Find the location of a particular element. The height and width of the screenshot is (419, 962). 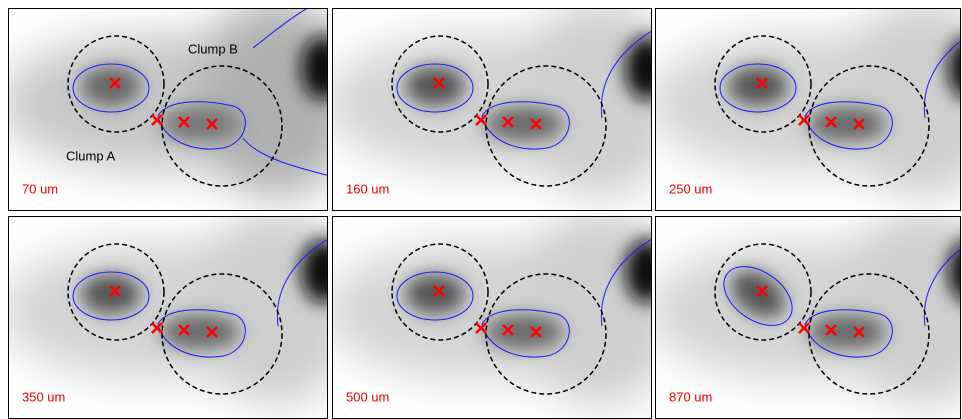

wavelength-label: 250 um is located at coordinates (690, 188).